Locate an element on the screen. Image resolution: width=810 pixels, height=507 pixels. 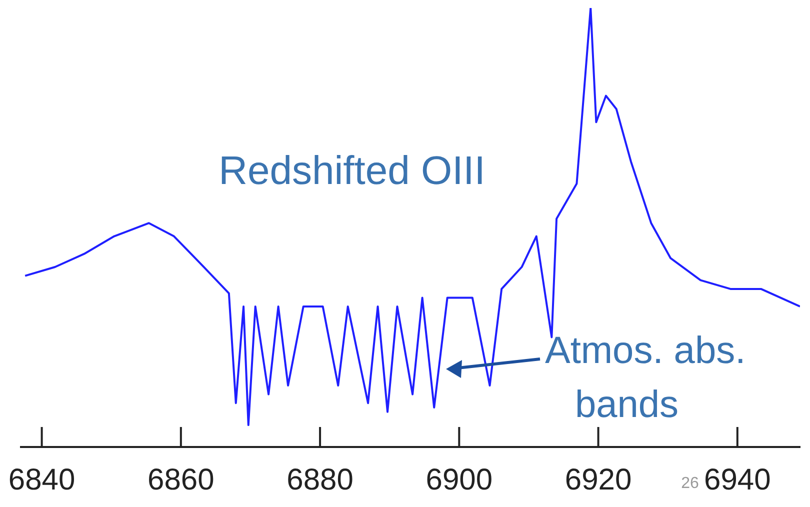
text: 26 is located at coordinates (690, 483).